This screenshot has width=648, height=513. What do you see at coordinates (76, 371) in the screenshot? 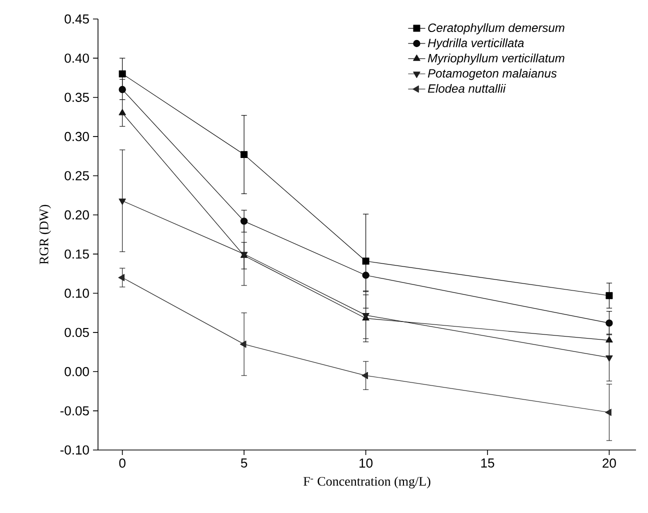
I see `y-tick-label: 0.00` at bounding box center [76, 371].